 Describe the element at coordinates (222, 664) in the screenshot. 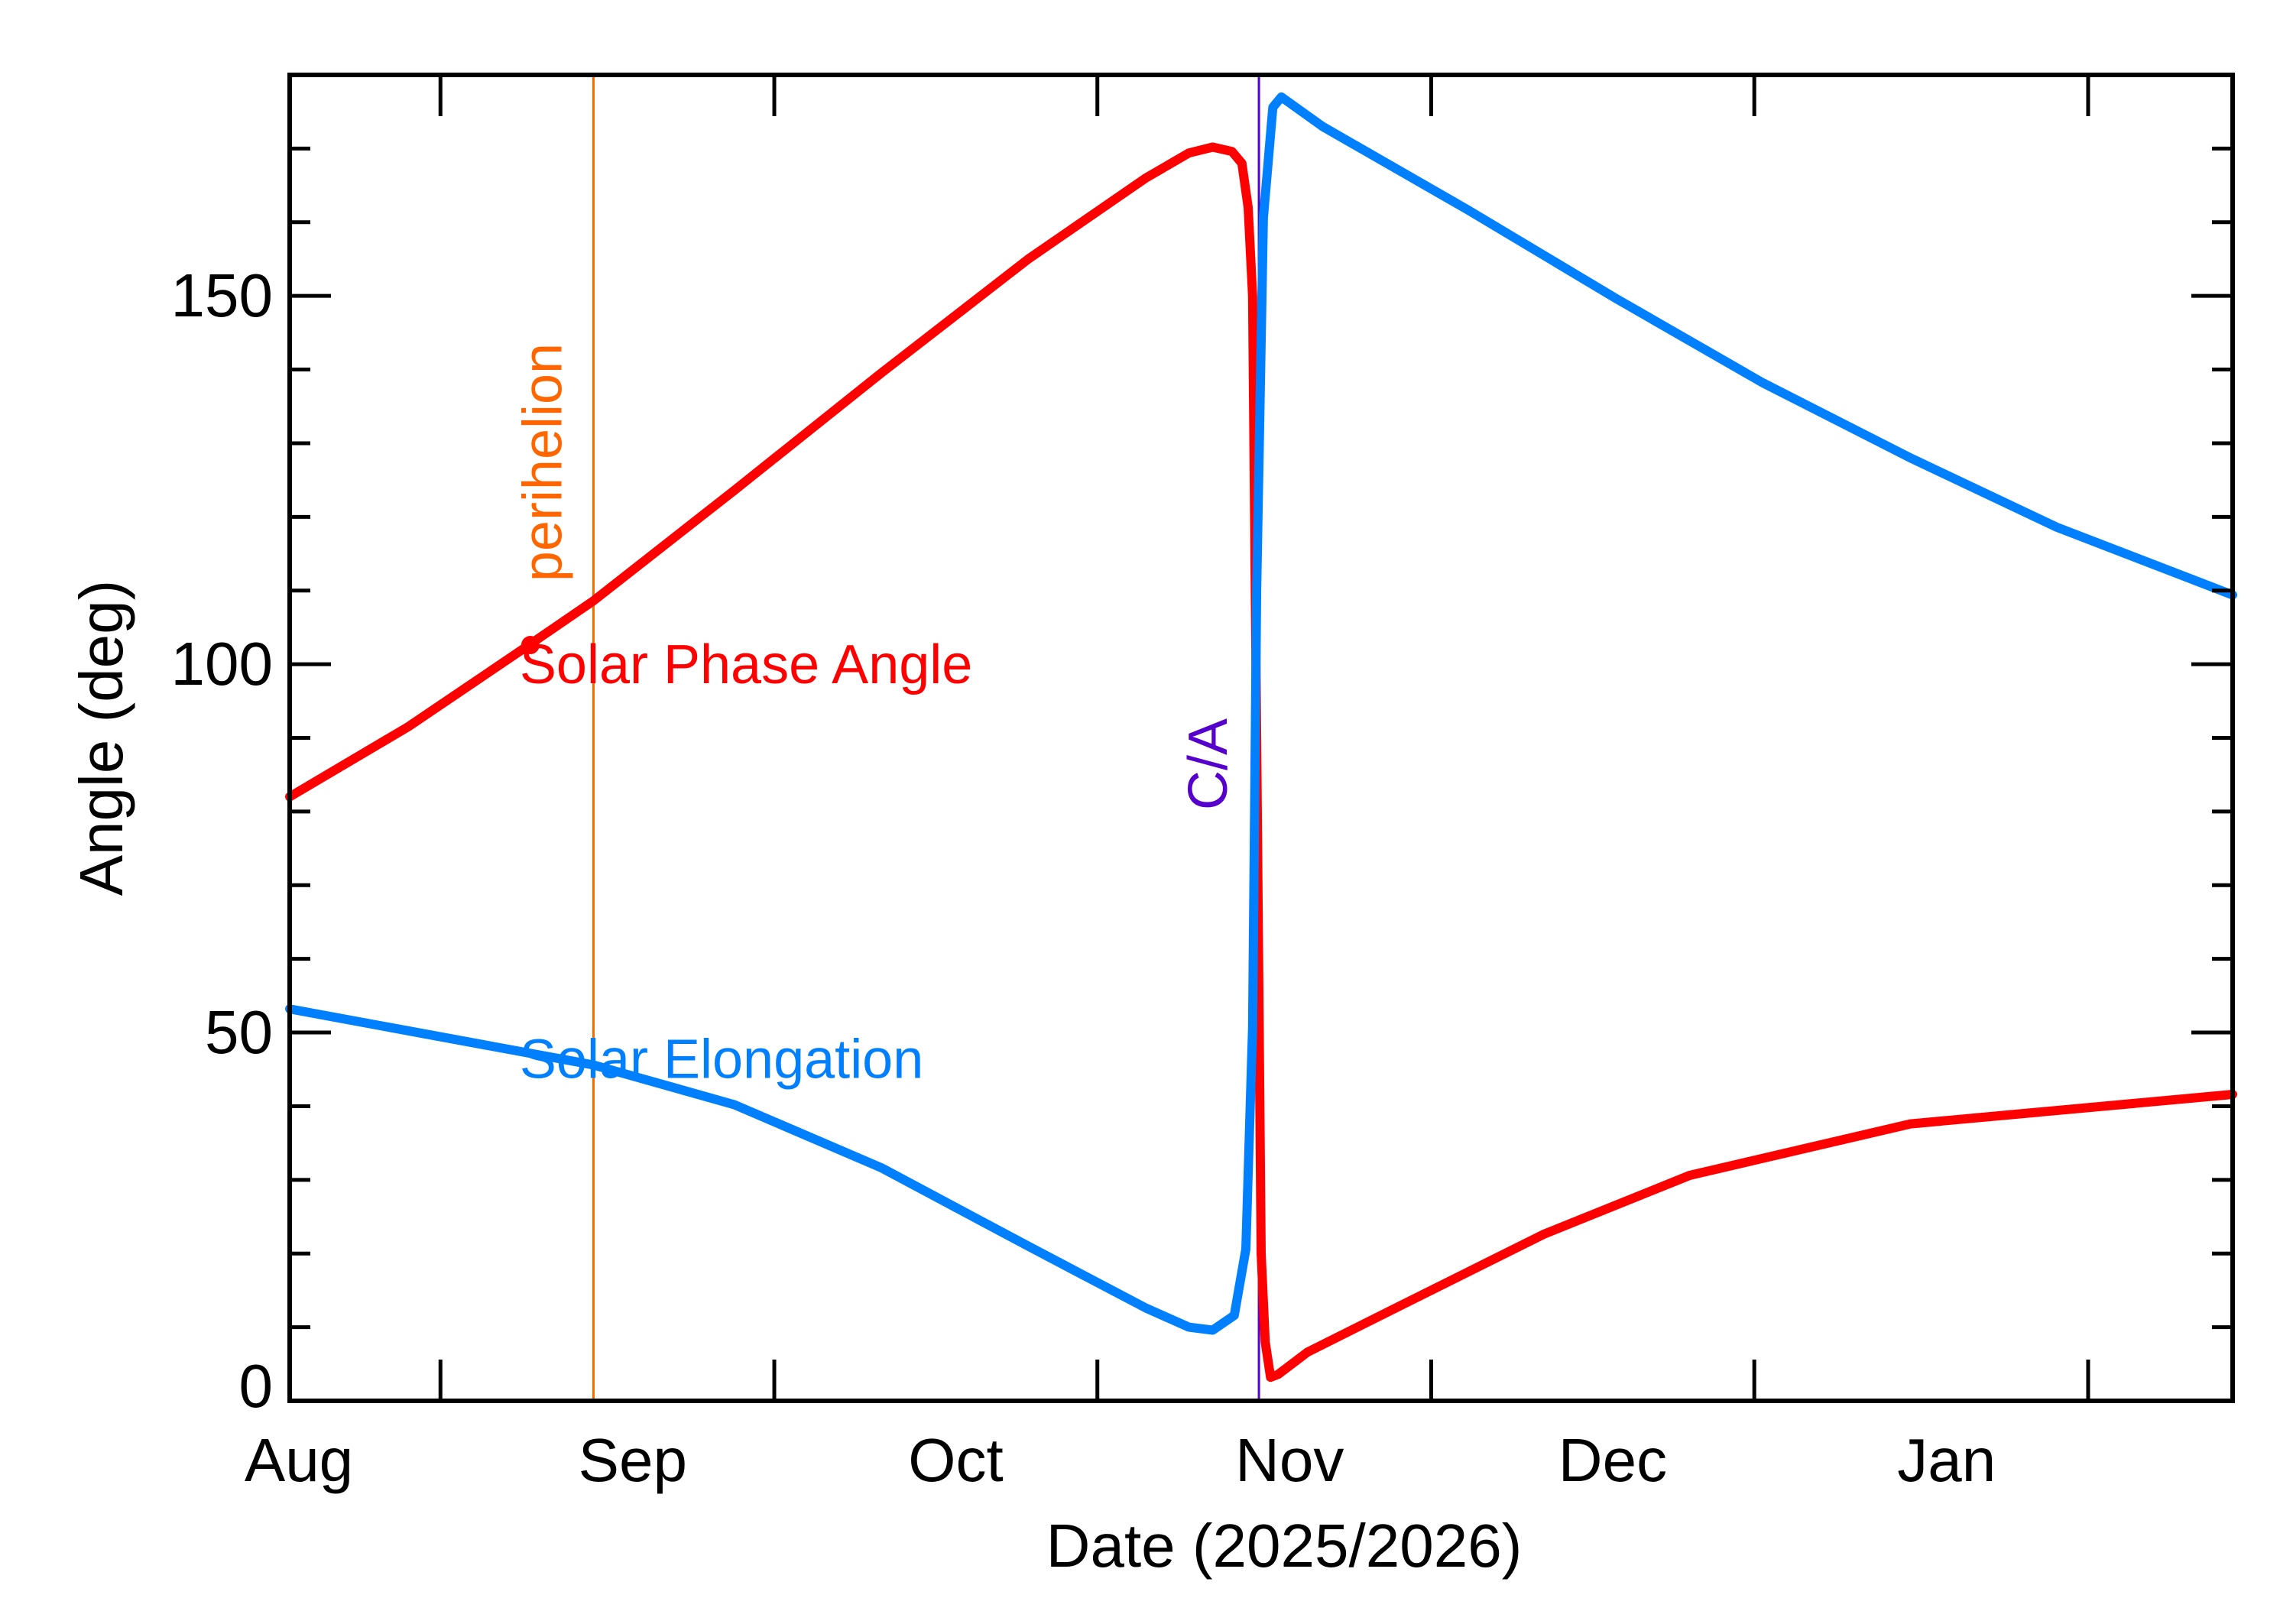

I see `y-tick-label: 100` at that location.